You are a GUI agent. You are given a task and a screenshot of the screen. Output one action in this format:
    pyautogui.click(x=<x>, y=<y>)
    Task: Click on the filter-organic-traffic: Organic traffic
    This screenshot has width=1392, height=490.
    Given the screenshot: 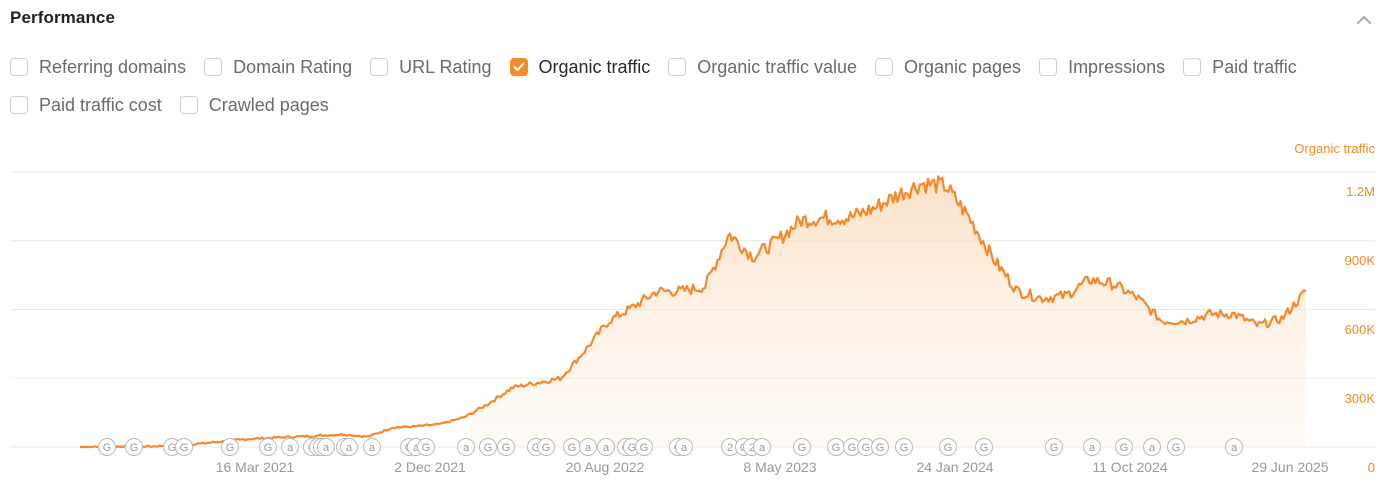 What is the action you would take?
    pyautogui.click(x=580, y=67)
    